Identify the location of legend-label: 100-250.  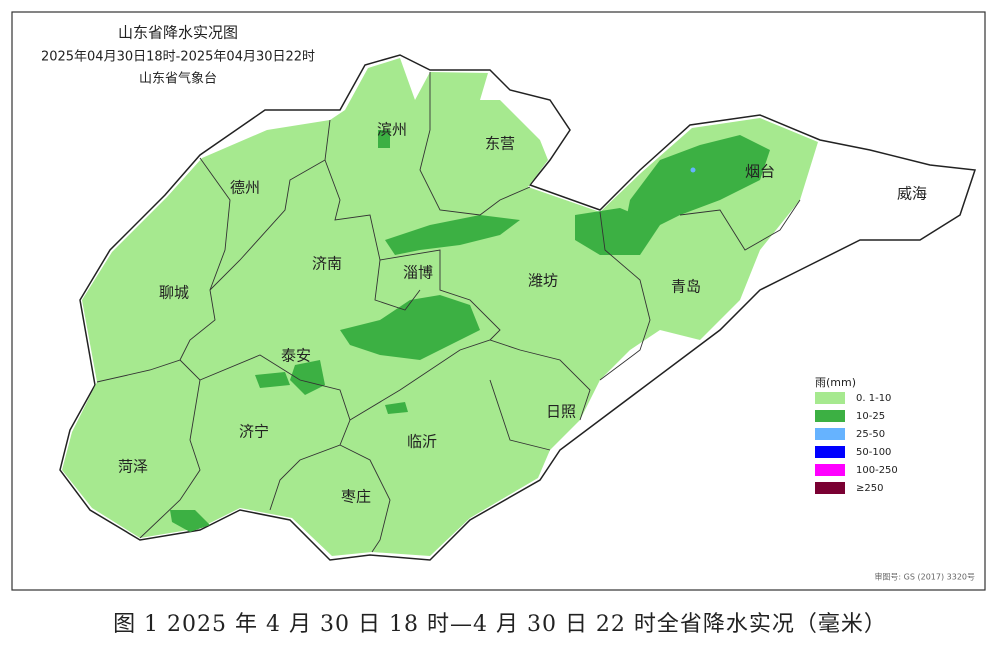
(877, 470).